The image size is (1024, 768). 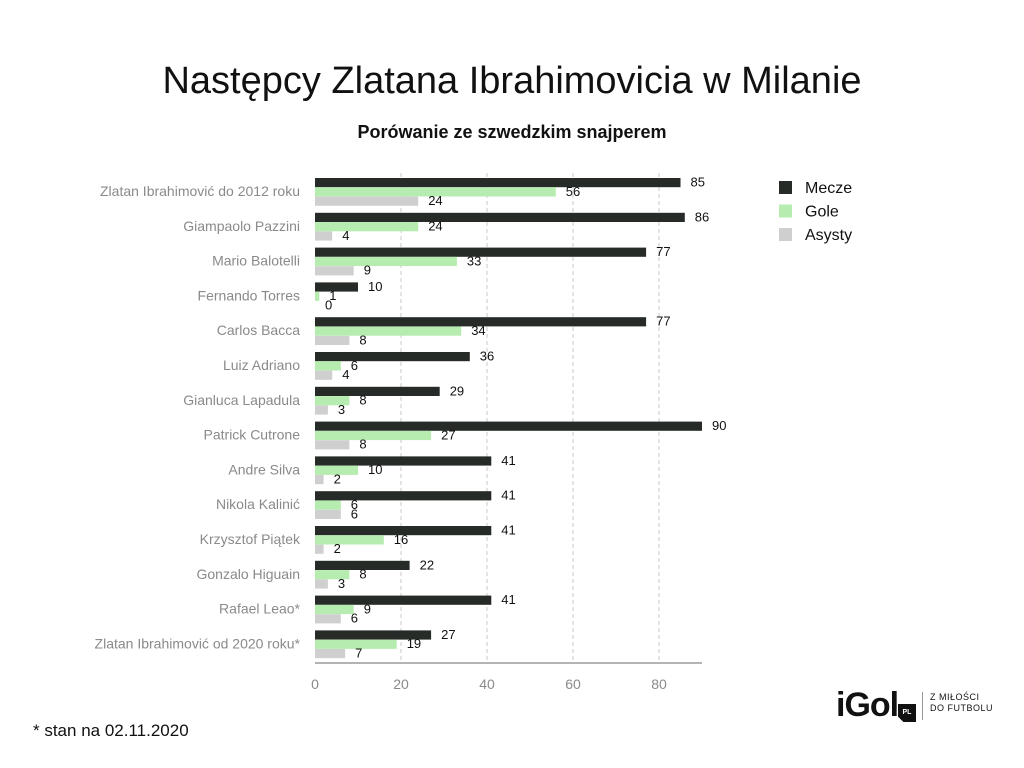 I want to click on legend-label-gole: Gole, so click(x=822, y=212).